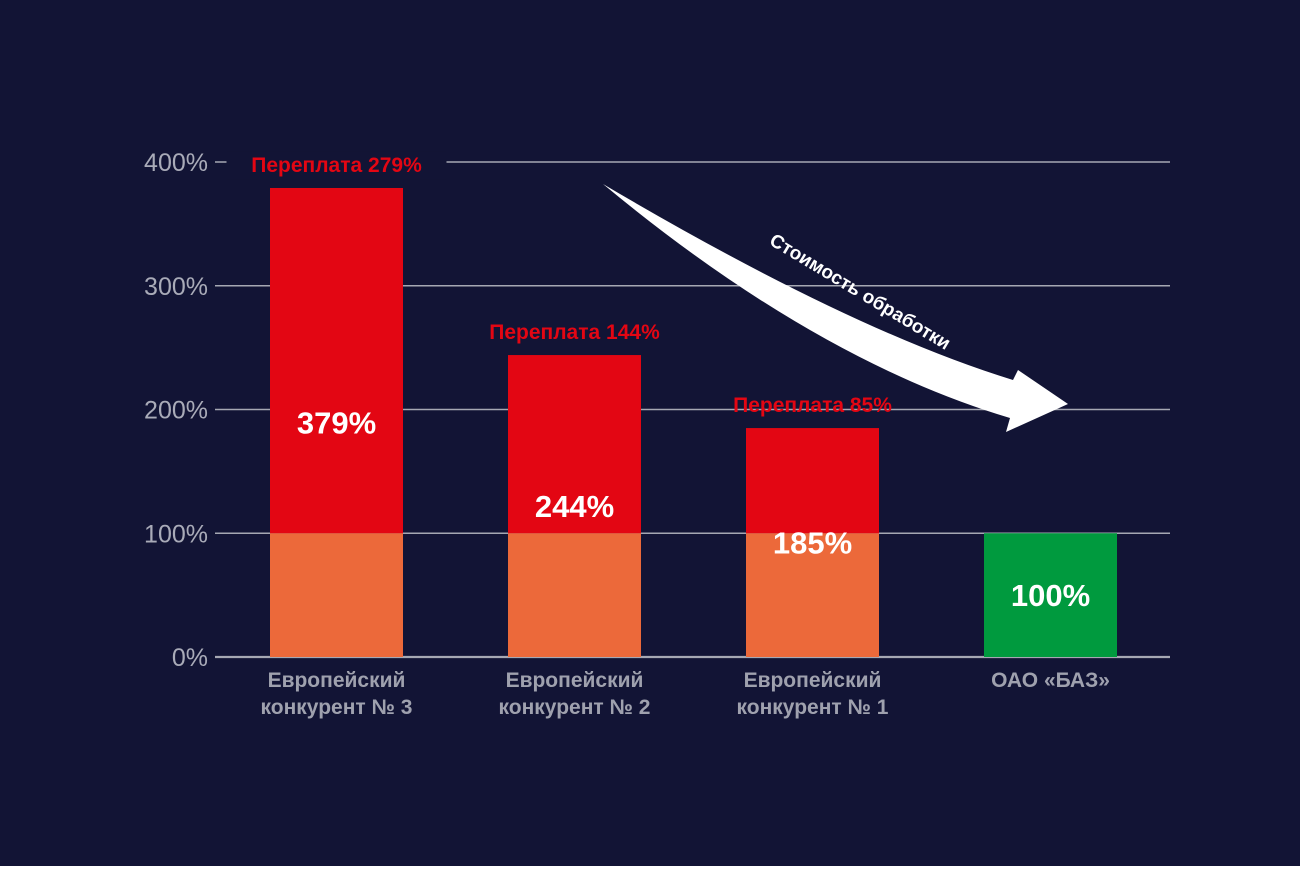  Describe the element at coordinates (176, 534) in the screenshot. I see `y-tick-label: 100%` at that location.